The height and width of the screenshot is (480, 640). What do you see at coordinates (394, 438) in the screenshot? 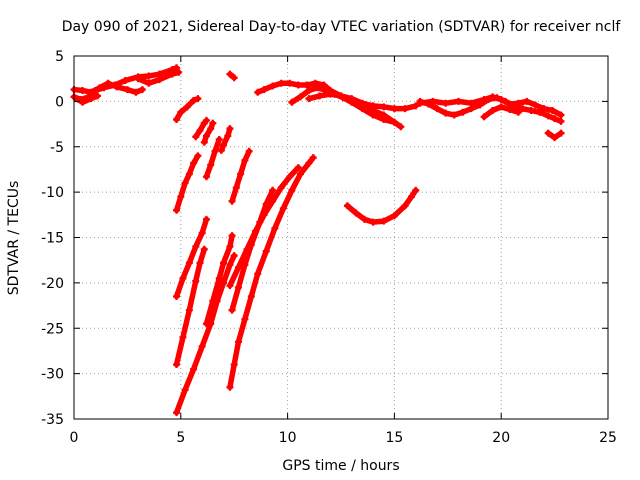
I see `x-tick-label: 15` at bounding box center [394, 438].